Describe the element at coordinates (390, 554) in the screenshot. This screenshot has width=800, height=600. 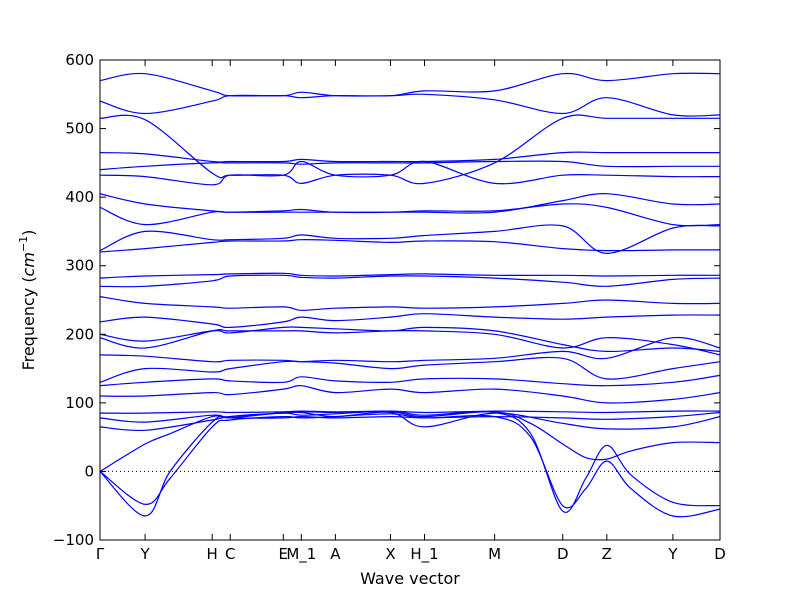
I see `x-tick-label: X` at that location.